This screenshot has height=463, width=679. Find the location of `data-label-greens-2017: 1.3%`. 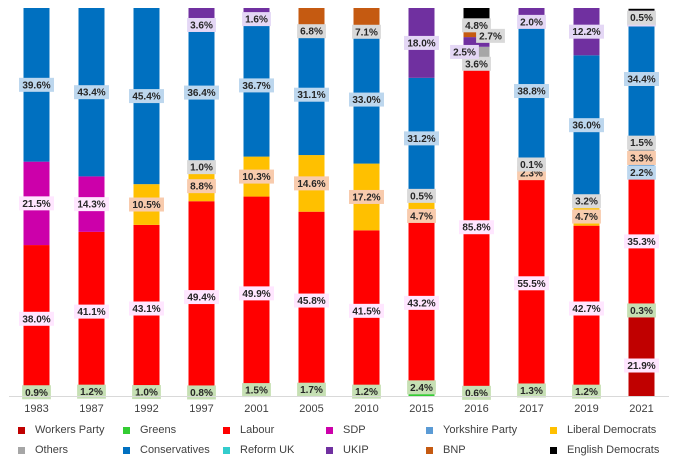

data-label-greens-2017: 1.3% is located at coordinates (531, 390).